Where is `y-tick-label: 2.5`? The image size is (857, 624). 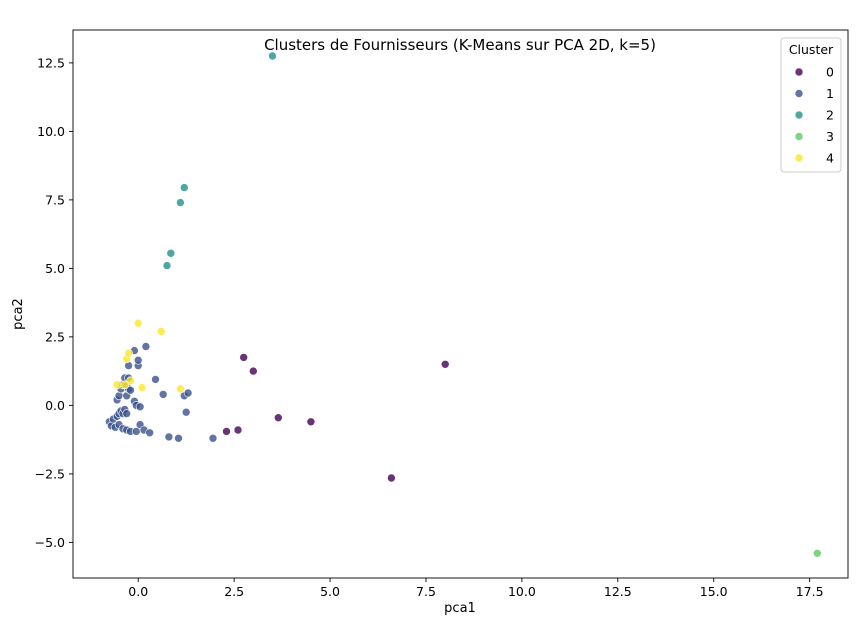
y-tick-label: 2.5 is located at coordinates (55, 336).